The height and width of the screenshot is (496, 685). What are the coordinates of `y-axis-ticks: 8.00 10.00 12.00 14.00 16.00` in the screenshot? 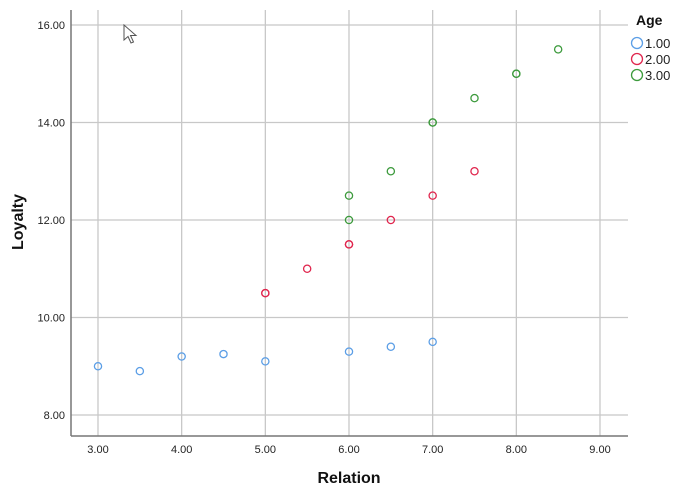 It's located at (51, 221).